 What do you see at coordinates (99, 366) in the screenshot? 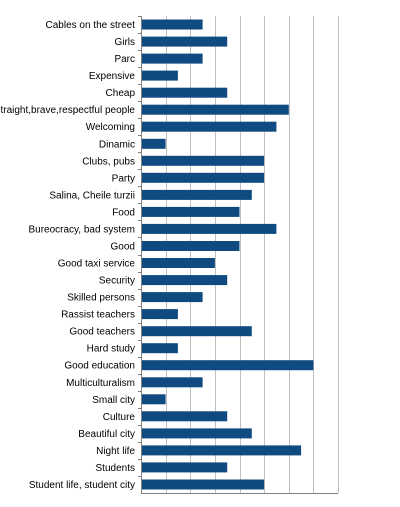
I see `category-label: Good education` at bounding box center [99, 366].